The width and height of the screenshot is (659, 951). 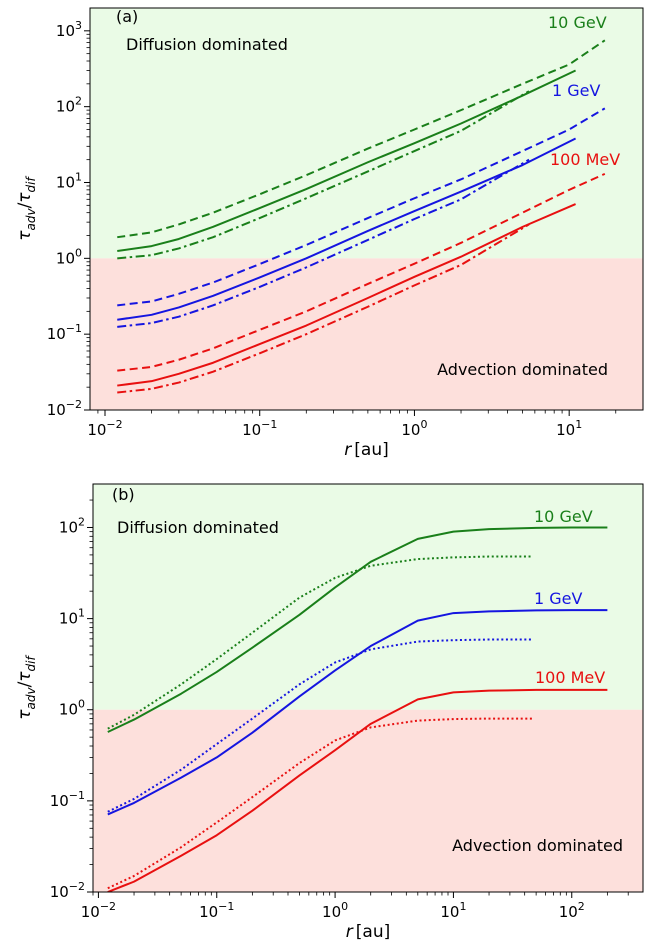 I want to click on y-tick-label: 10³, so click(x=69, y=29).